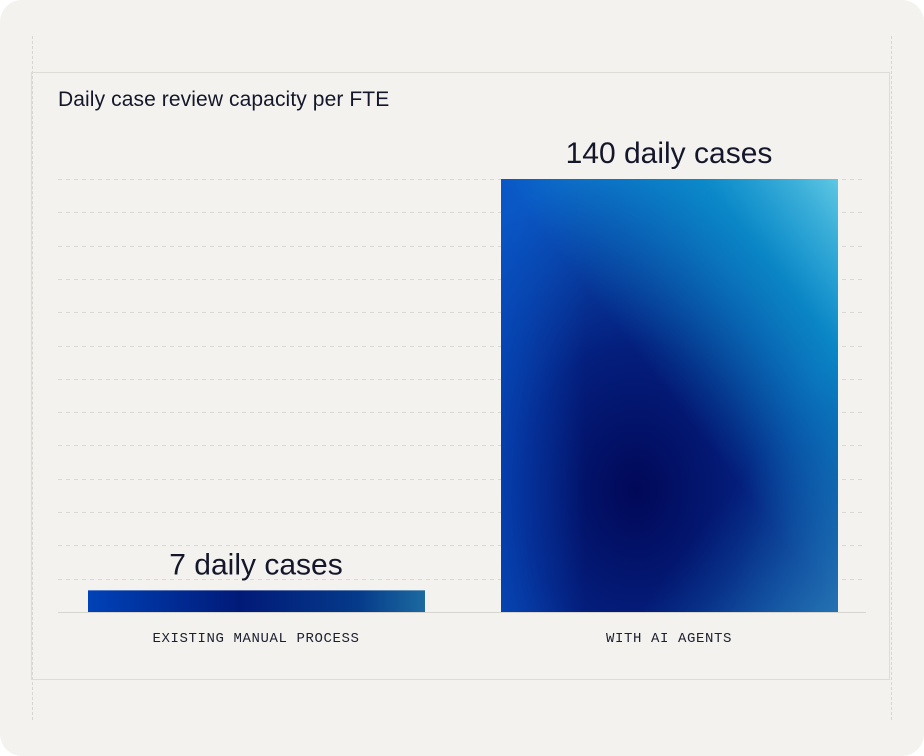 Image resolution: width=924 pixels, height=756 pixels. I want to click on x-tick-label: WITH AI AGENTS, so click(669, 639).